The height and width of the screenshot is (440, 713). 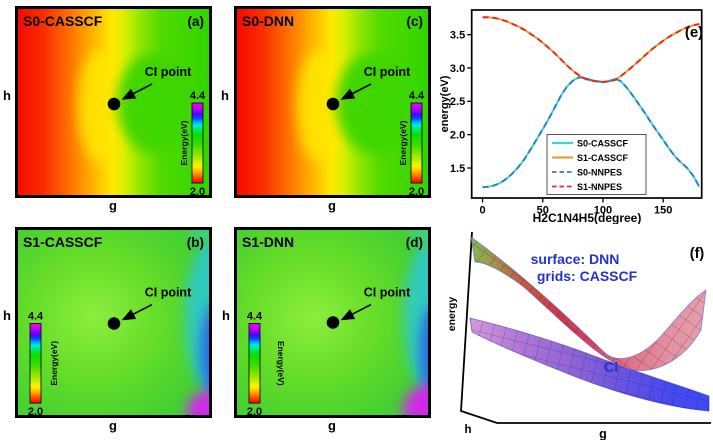 What do you see at coordinates (591, 132) in the screenshot?
I see `curve-s0-nnpes` at bounding box center [591, 132].